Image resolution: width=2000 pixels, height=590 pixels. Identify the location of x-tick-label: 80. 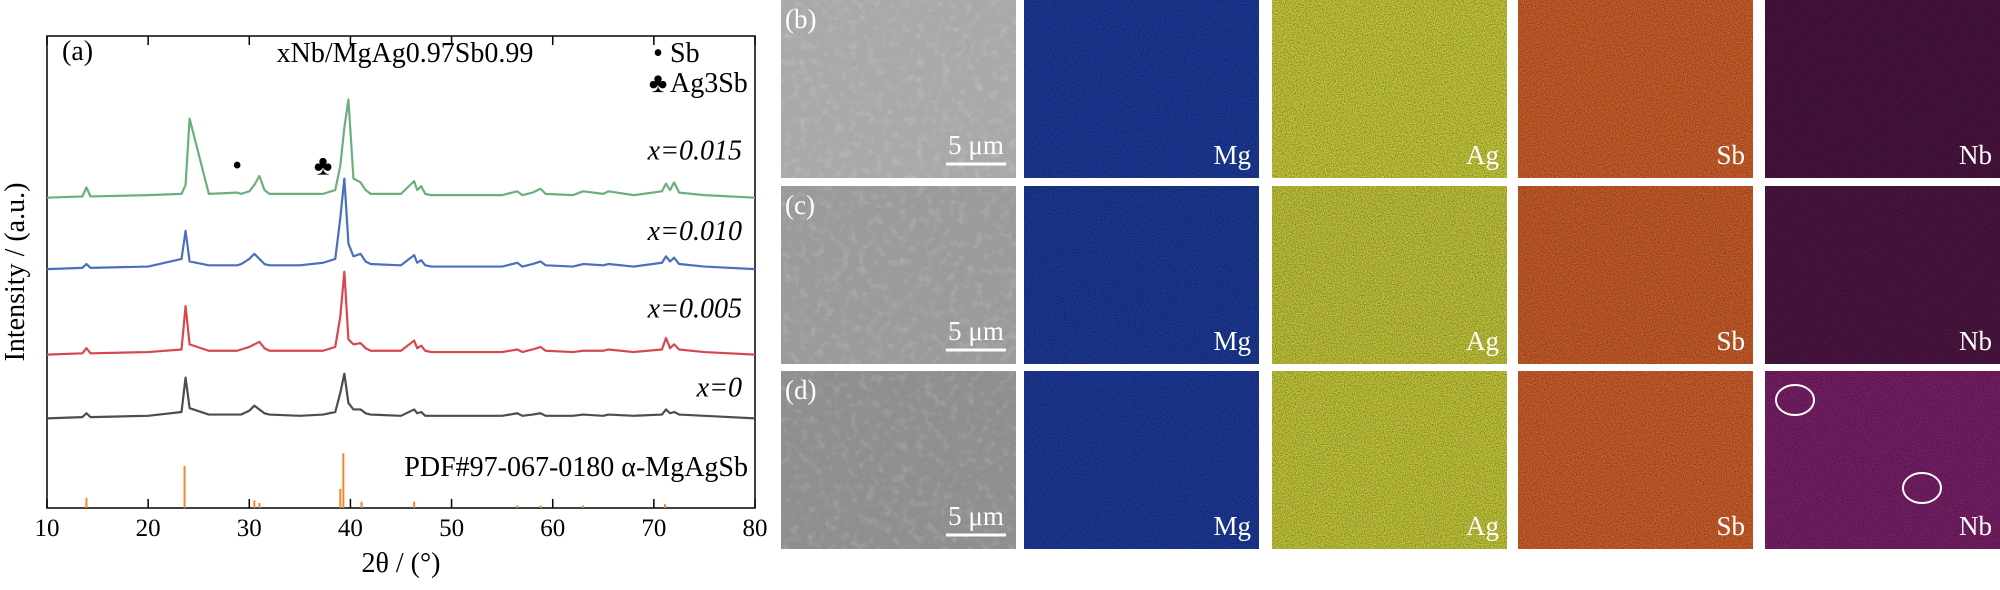
(755, 528).